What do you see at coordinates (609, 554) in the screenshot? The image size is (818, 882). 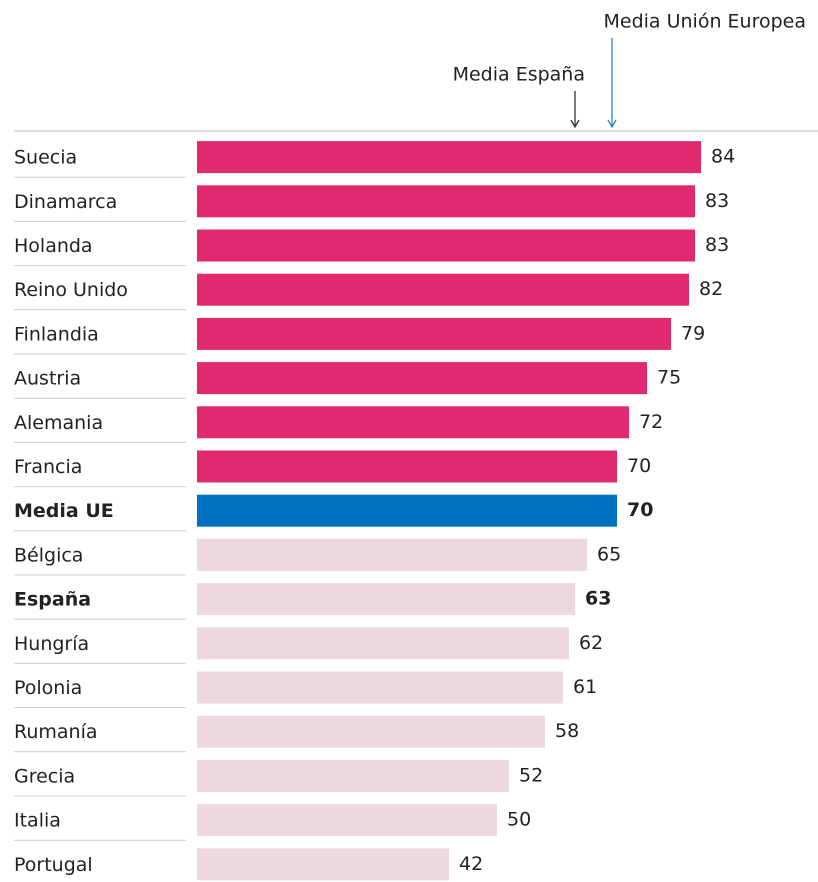 I see `value-label: 65` at bounding box center [609, 554].